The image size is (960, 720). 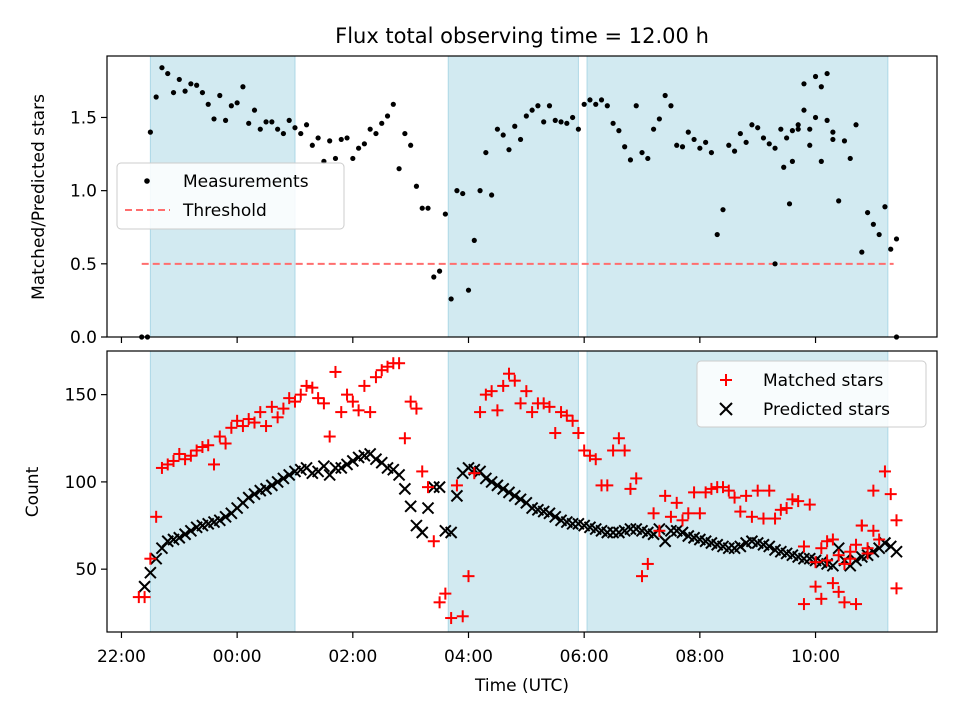 What do you see at coordinates (468, 340) in the screenshot?
I see `top-x-ticks` at bounding box center [468, 340].